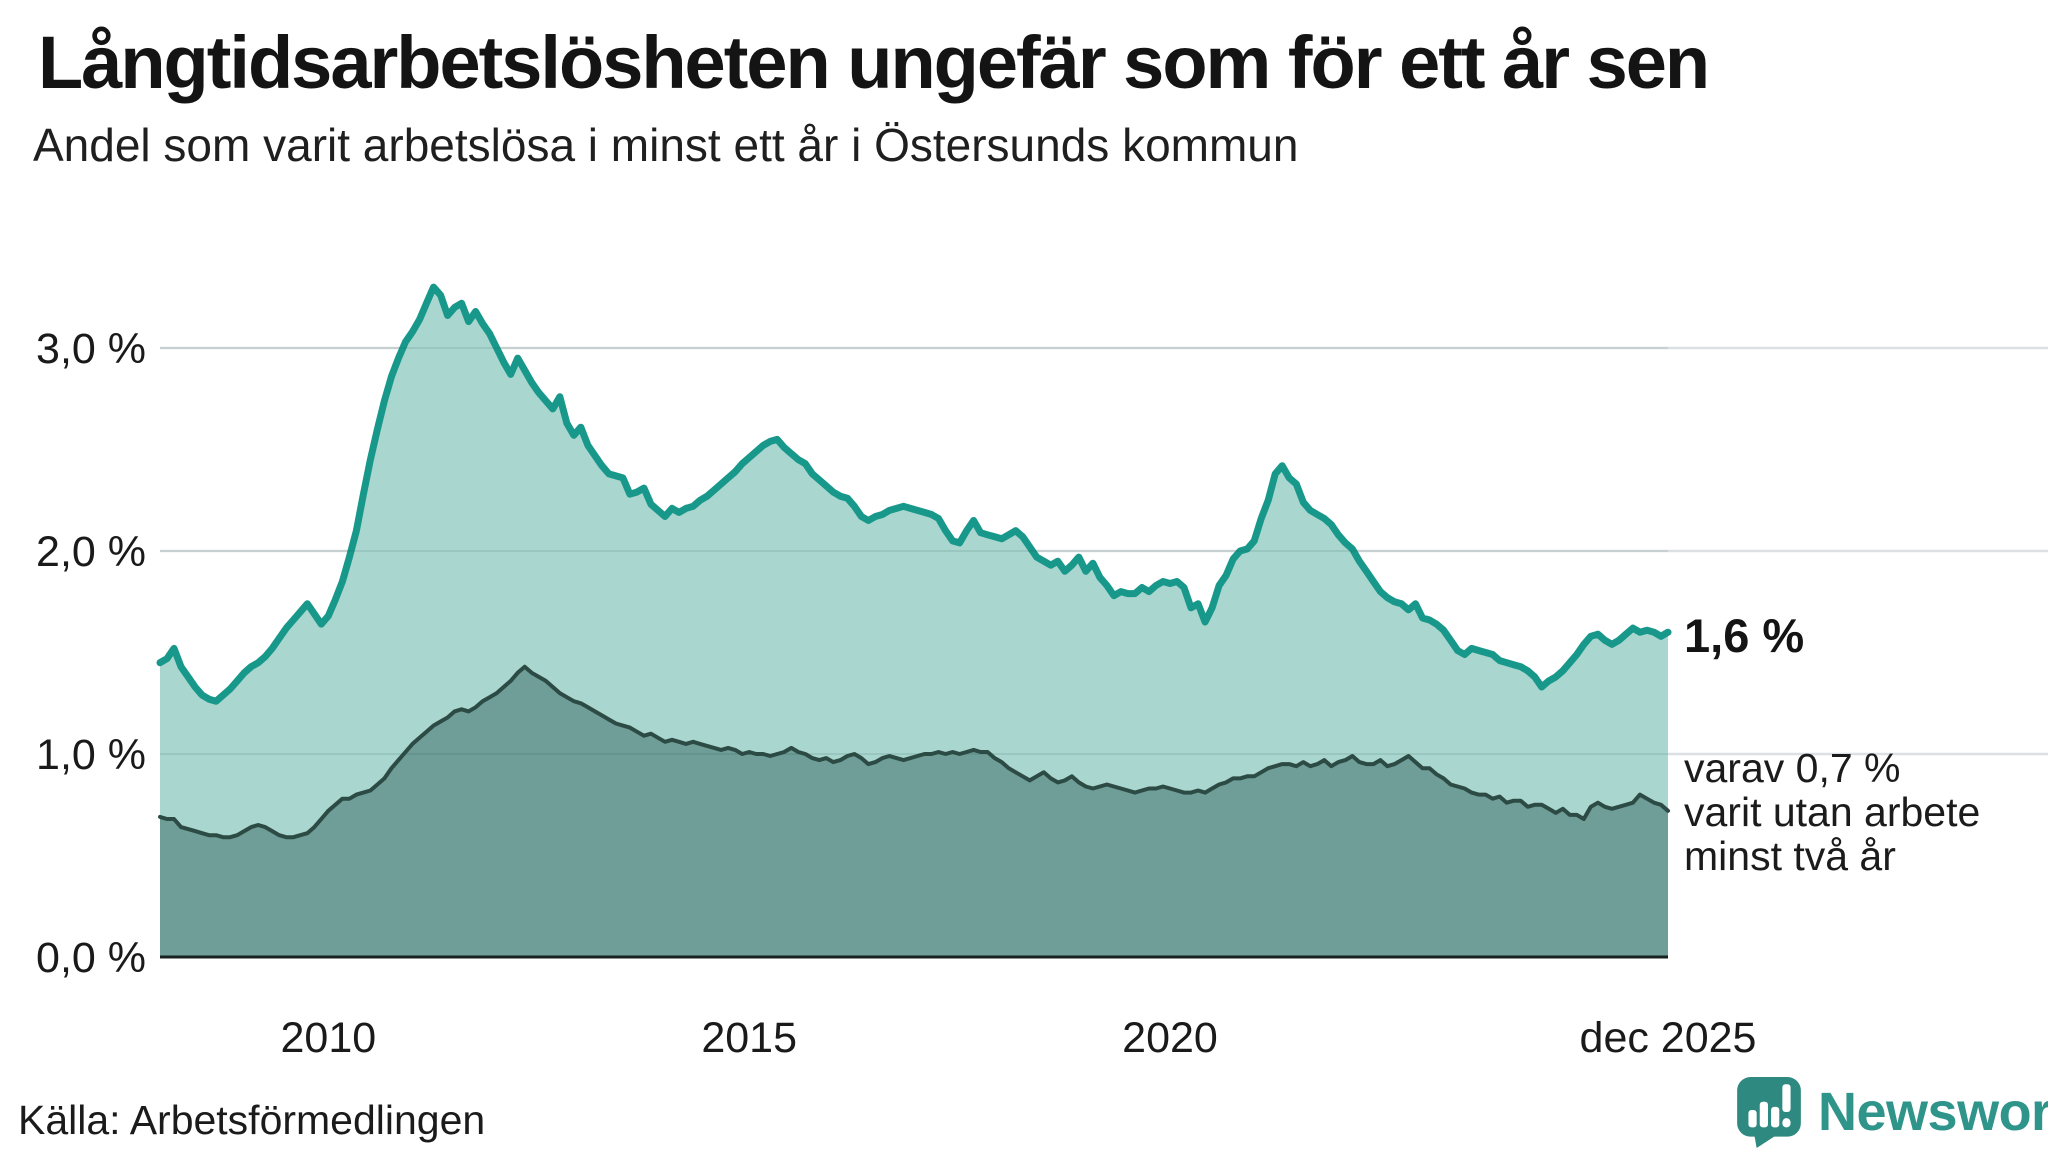 This screenshot has width=2048, height=1152. I want to click on logo-exclamation-bar, so click(1786, 1098).